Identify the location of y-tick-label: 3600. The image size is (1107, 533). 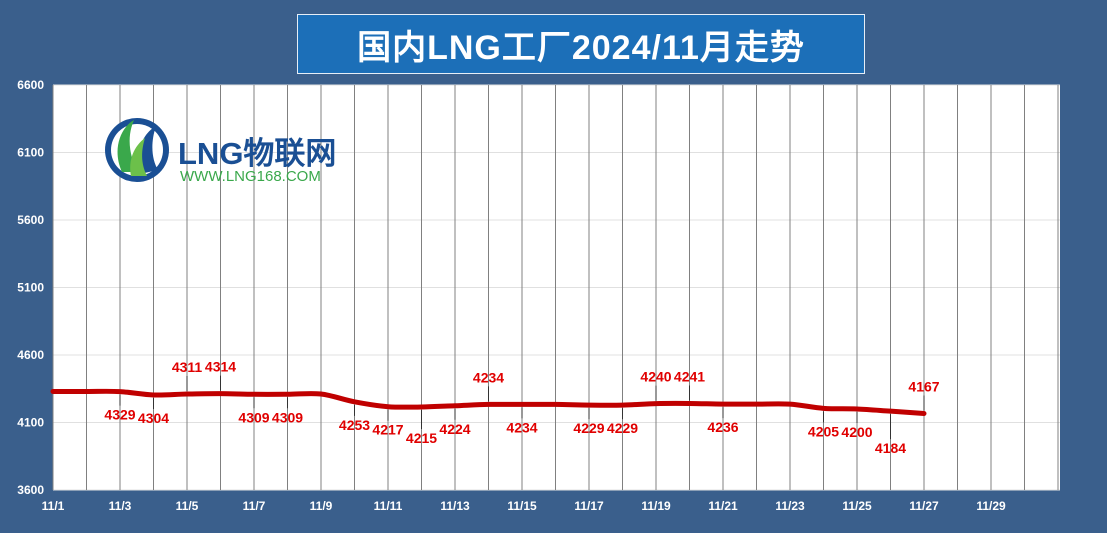
(30, 490).